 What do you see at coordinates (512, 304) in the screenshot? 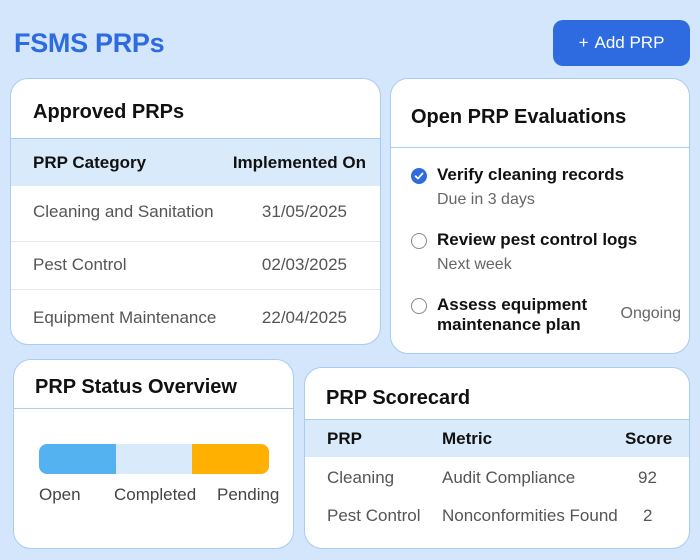
I see `evaluation-name-line-1: Assess equipment` at bounding box center [512, 304].